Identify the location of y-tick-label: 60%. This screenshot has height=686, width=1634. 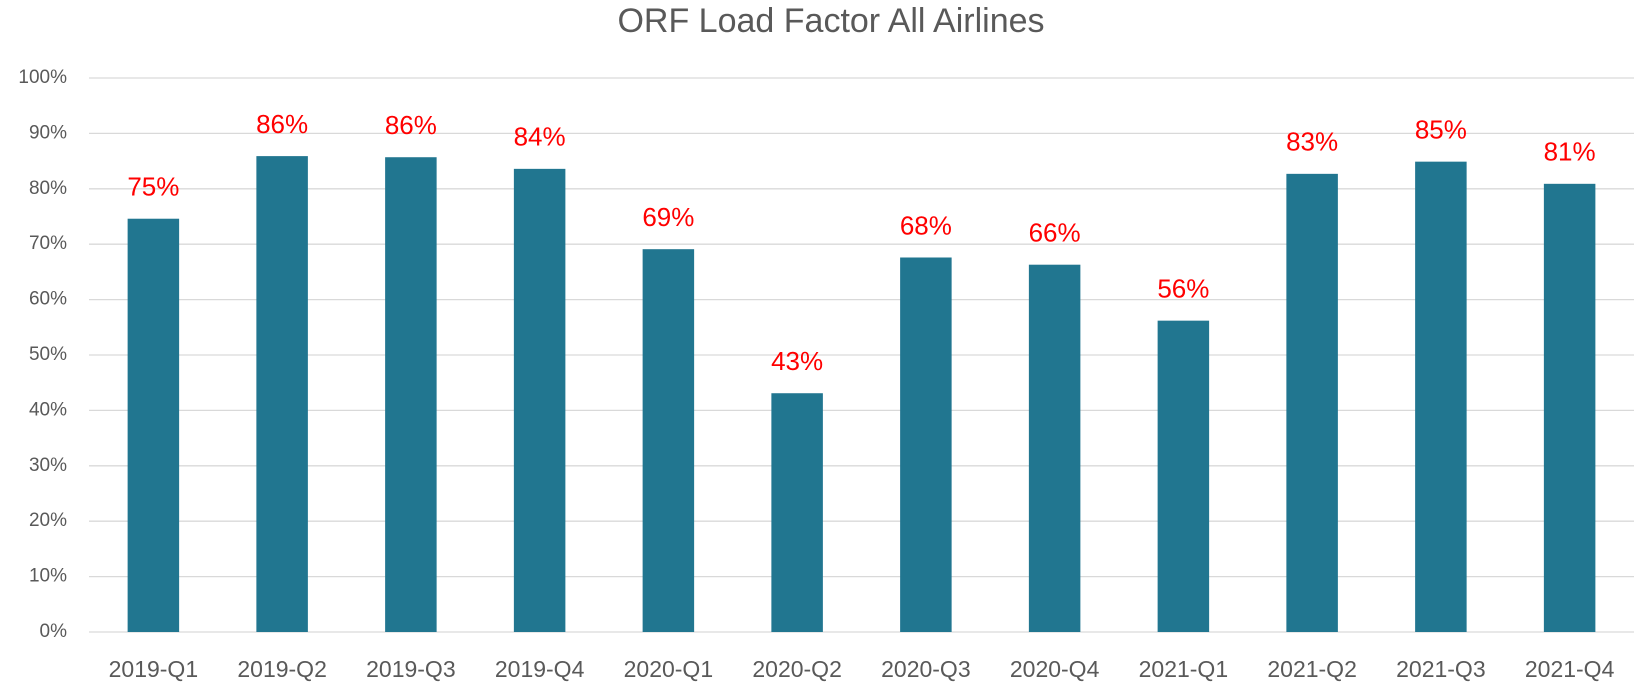
(48, 299).